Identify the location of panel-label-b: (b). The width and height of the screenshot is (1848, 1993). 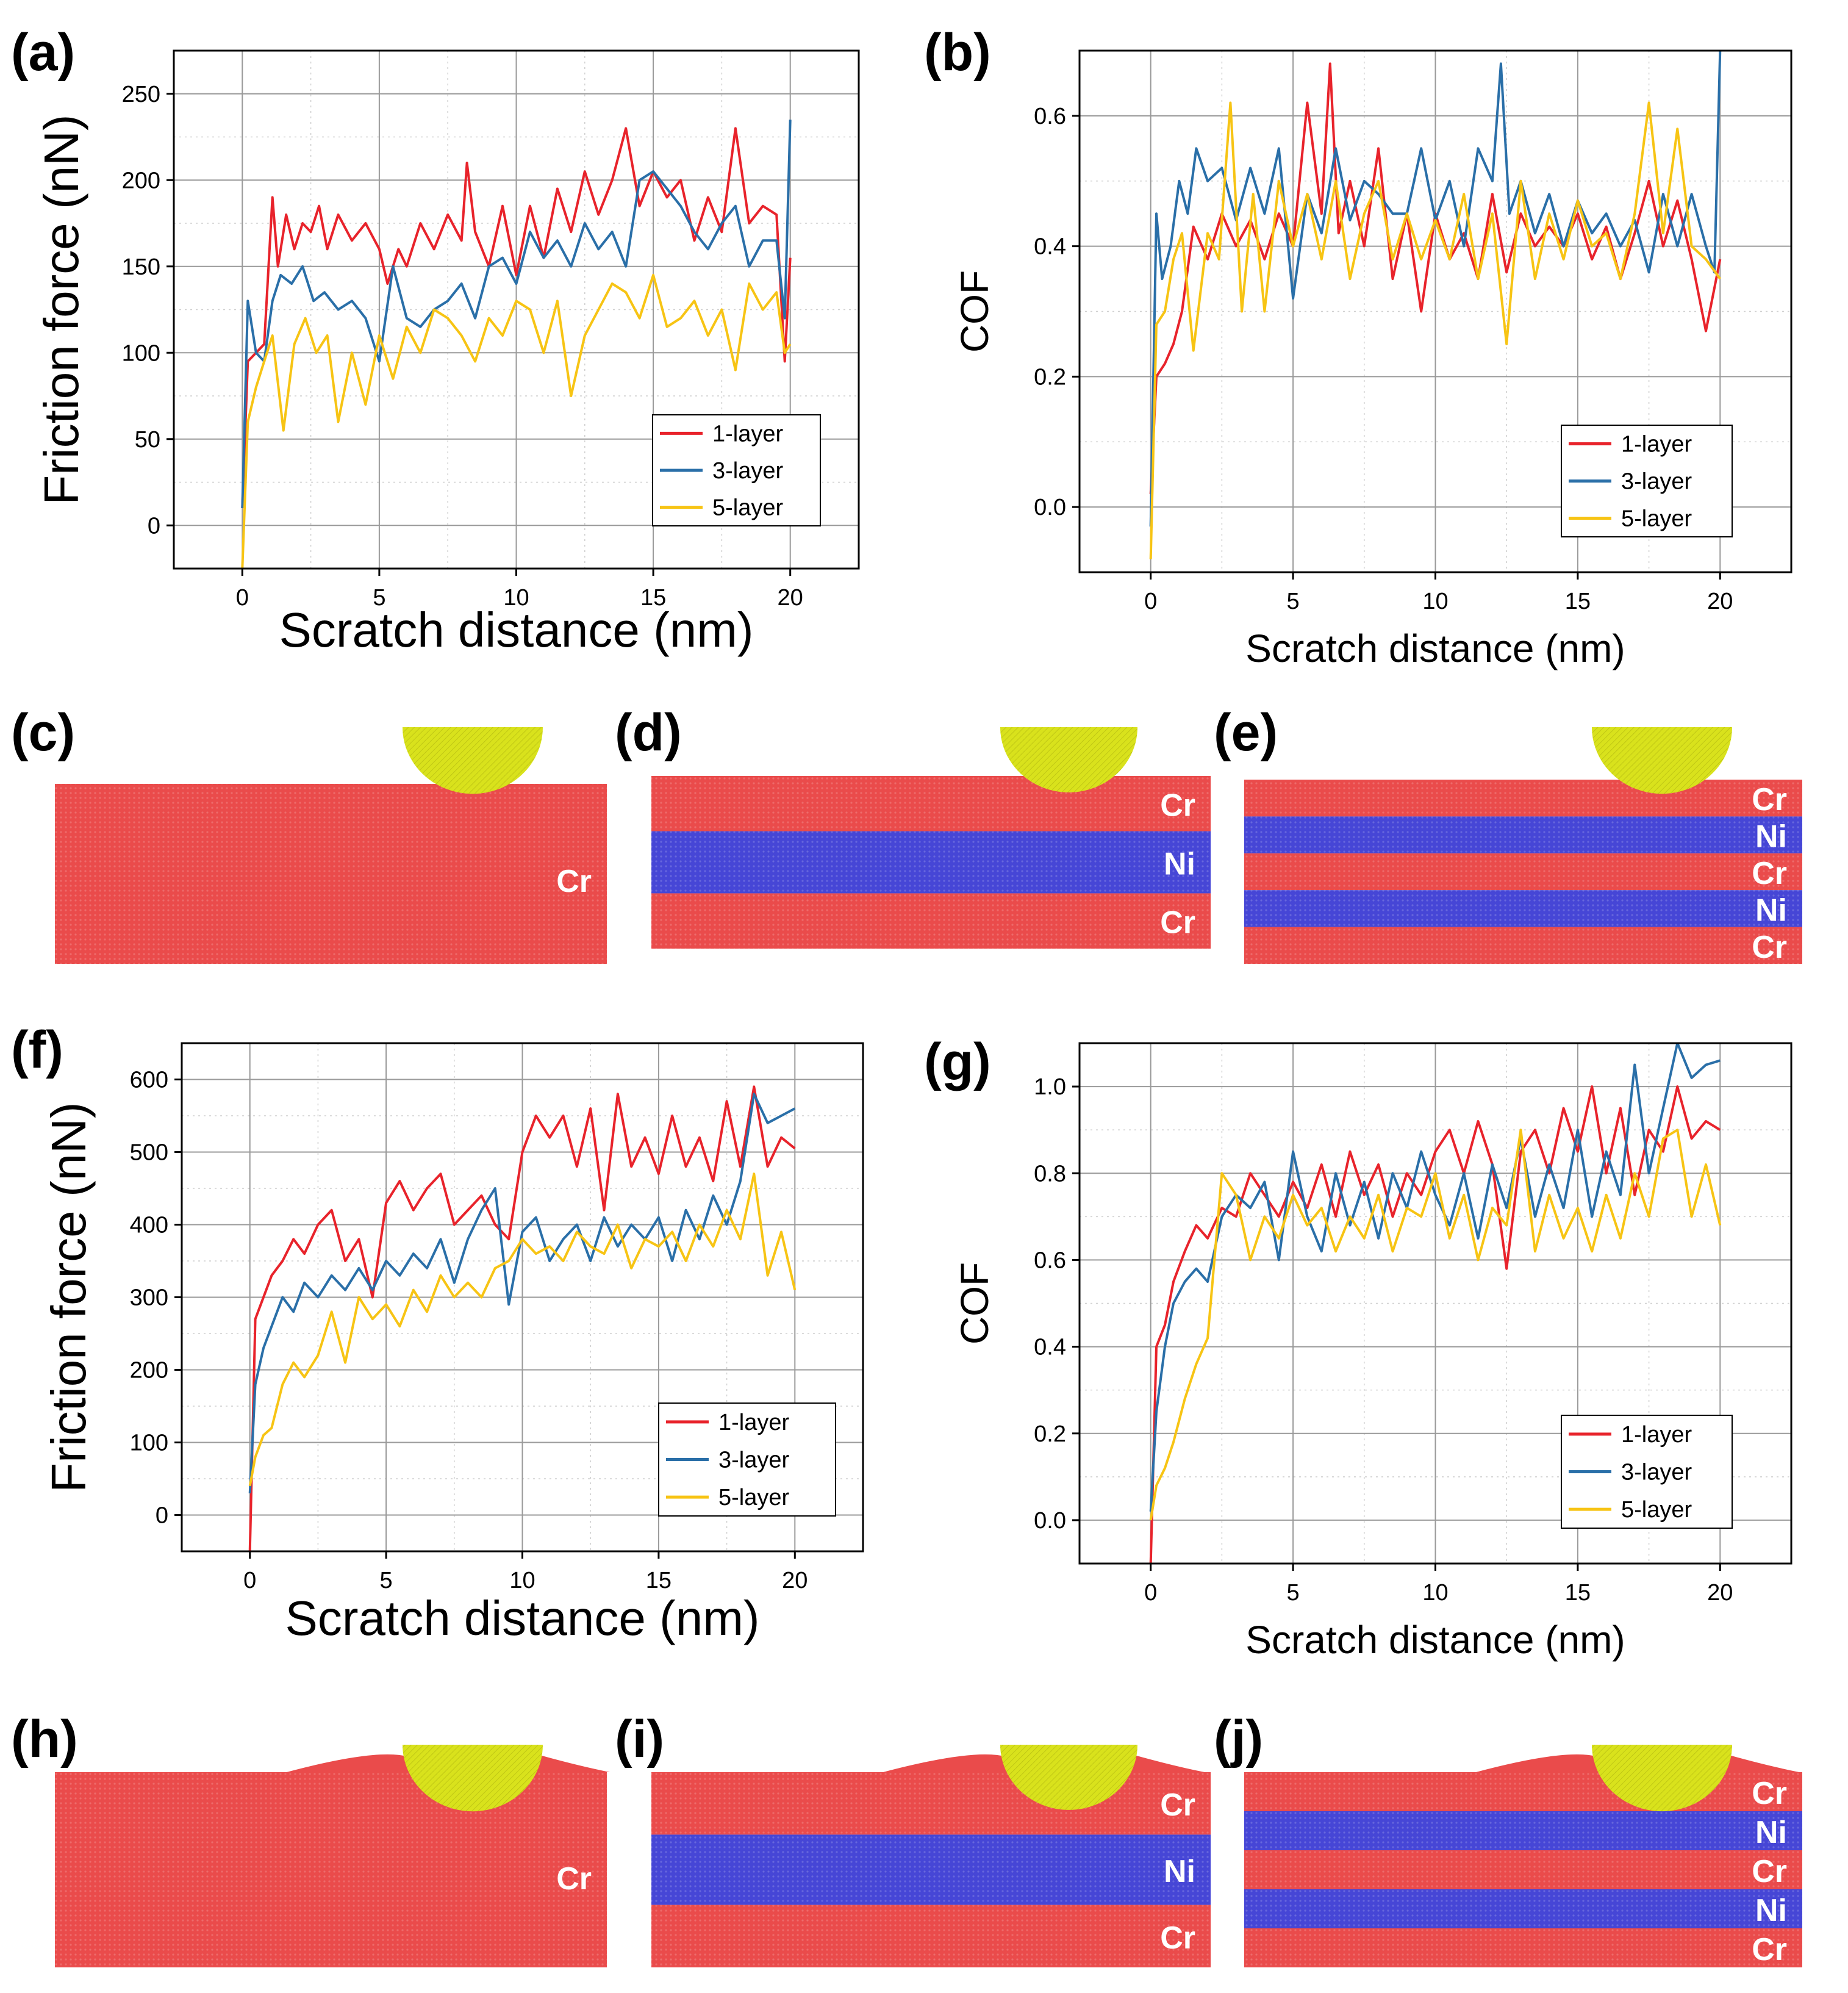
(957, 52).